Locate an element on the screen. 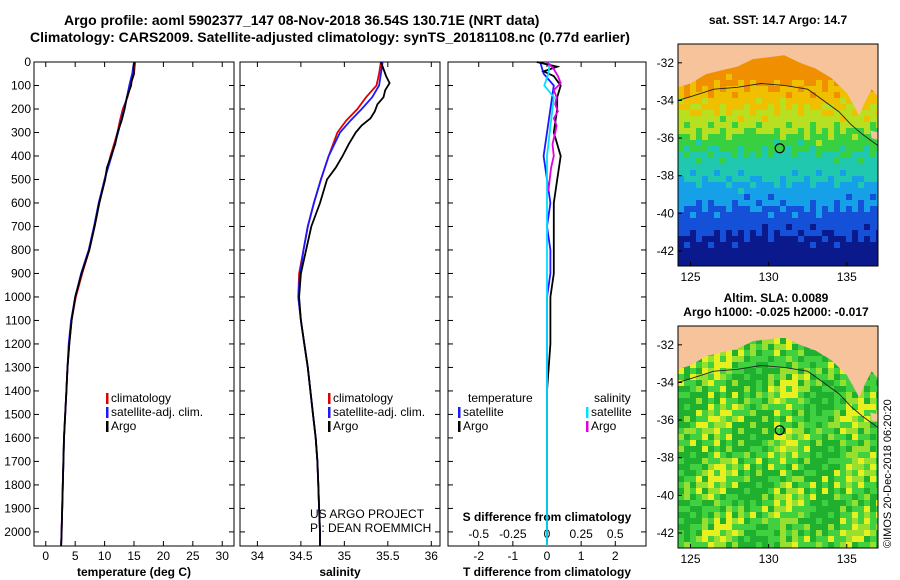 The height and width of the screenshot is (580, 900). land-australia is located at coordinates (778, 80).